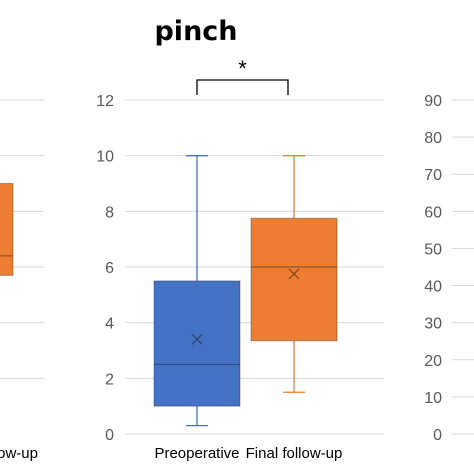 Image resolution: width=474 pixels, height=474 pixels. What do you see at coordinates (433, 324) in the screenshot?
I see `y-tick-label: 30` at bounding box center [433, 324].